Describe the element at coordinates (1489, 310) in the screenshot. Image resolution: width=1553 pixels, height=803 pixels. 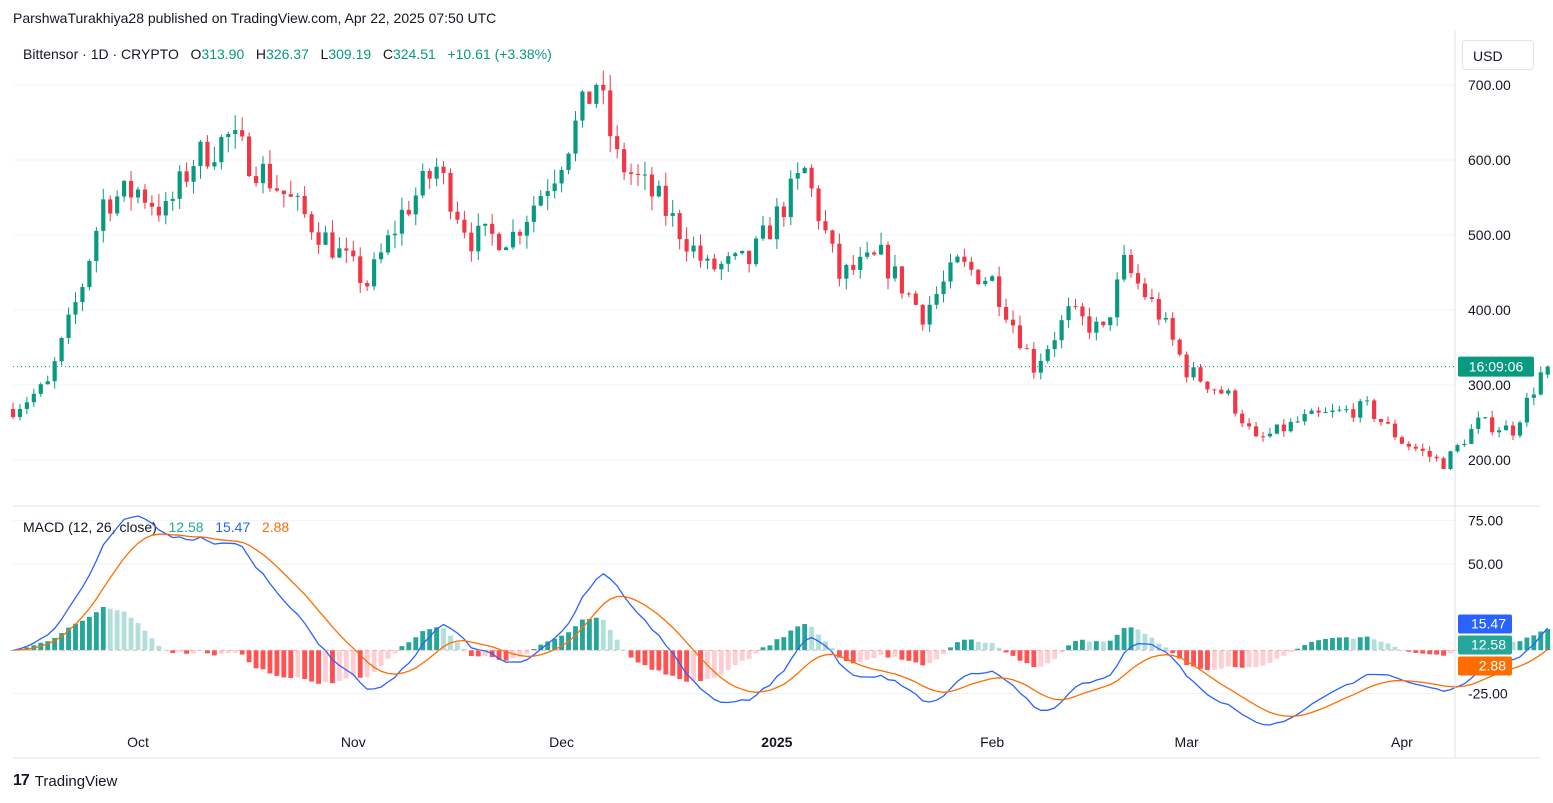
I see `price-tick-label: 400.00` at that location.